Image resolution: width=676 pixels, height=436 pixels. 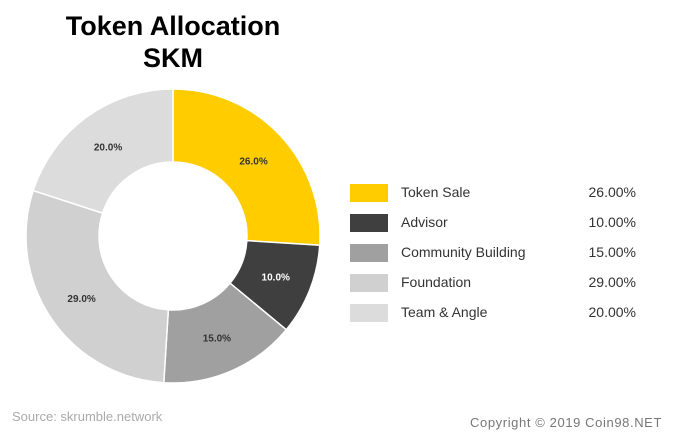 I want to click on legend-label: Advisor, so click(x=424, y=222).